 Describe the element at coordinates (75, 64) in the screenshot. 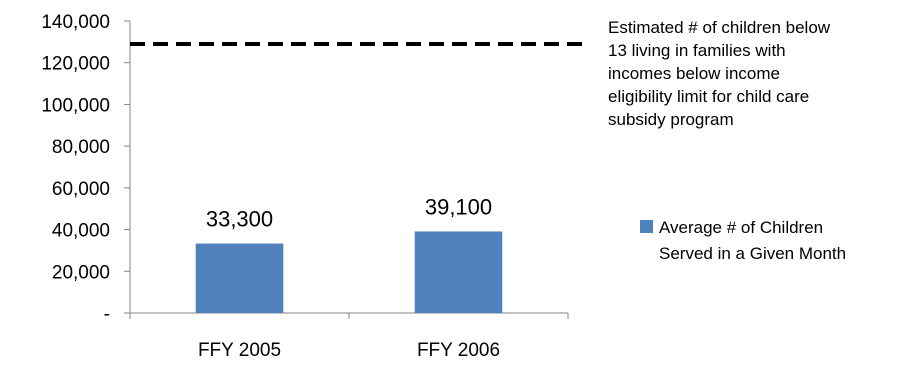

I see `y-tick-label: 120,000` at that location.